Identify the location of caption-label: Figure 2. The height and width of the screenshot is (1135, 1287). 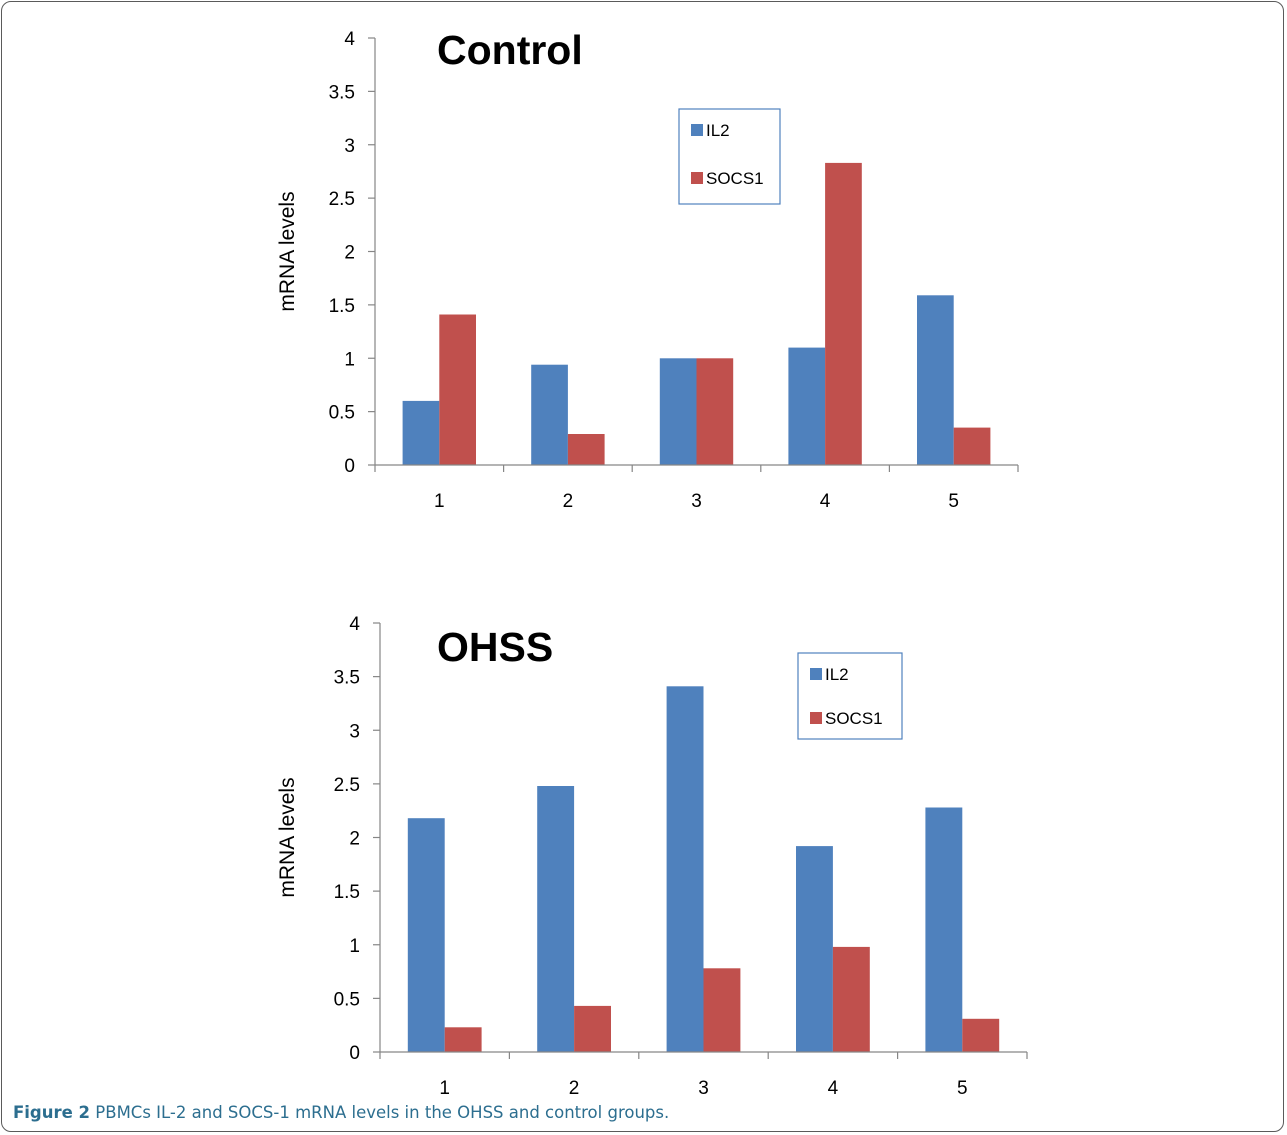
(52, 1112).